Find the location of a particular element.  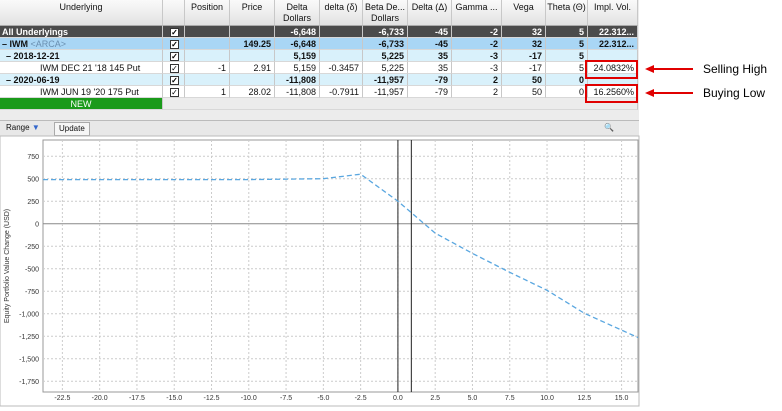

x-tick-label: -10.0 is located at coordinates (249, 398).